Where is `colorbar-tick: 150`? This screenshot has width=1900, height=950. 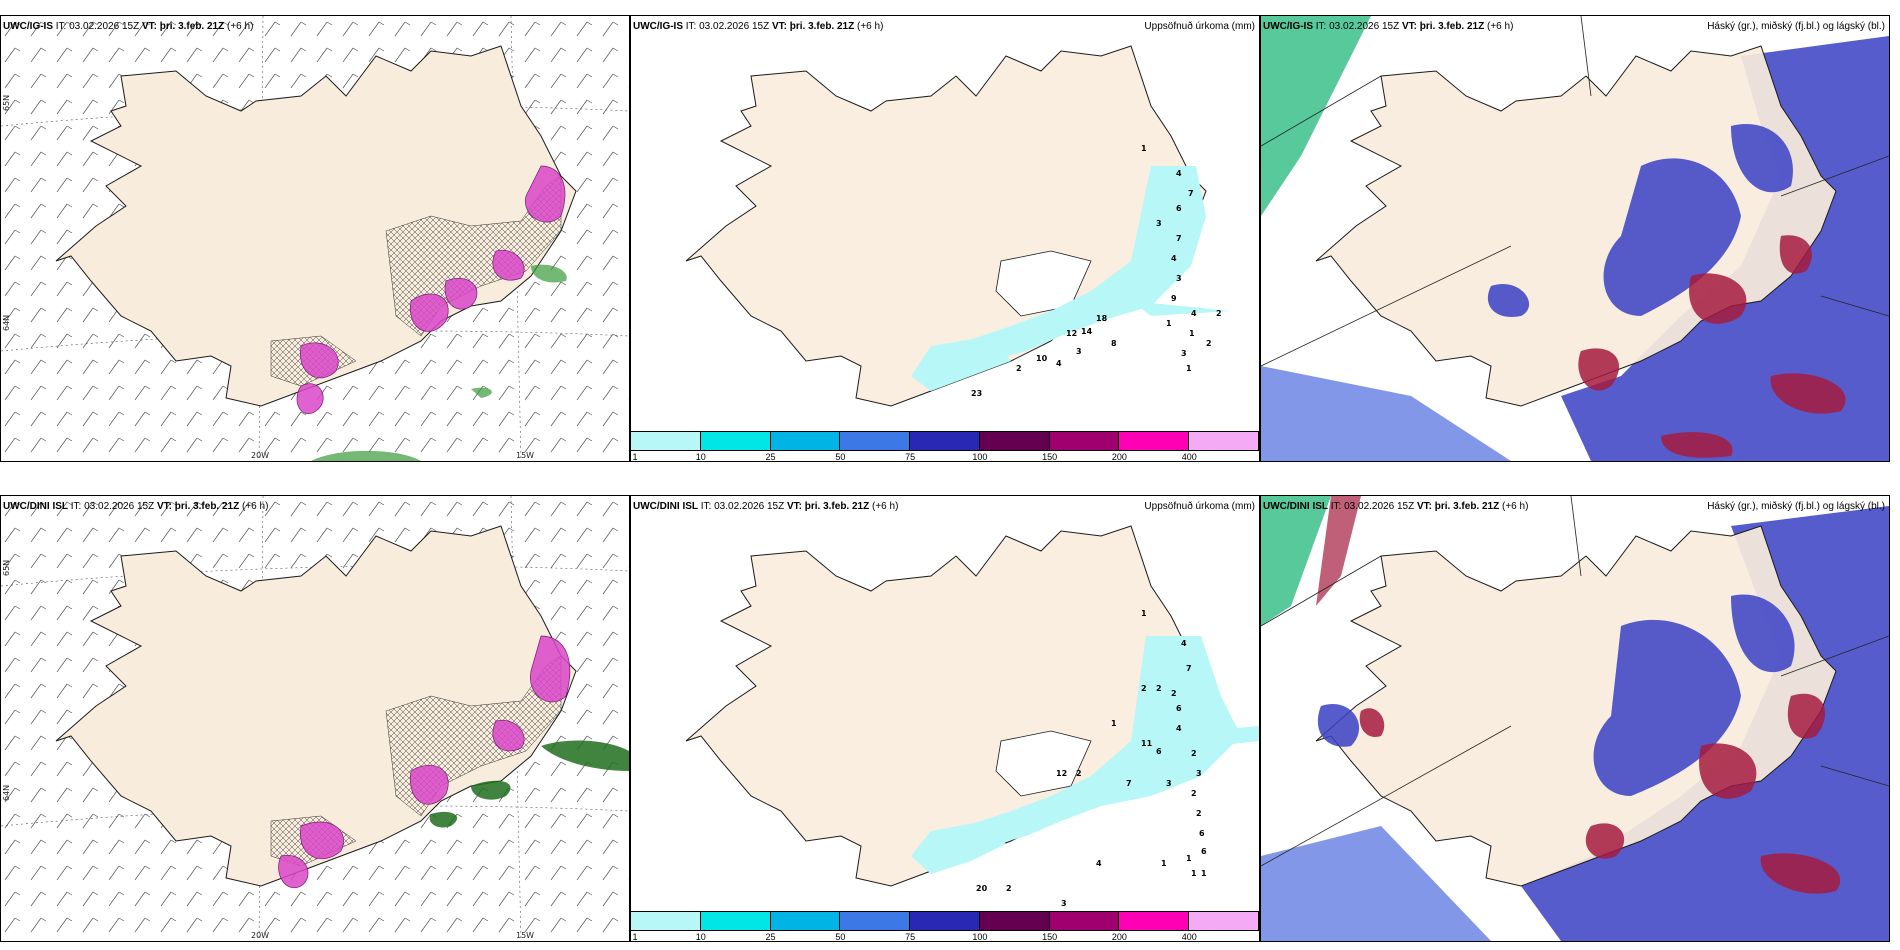 colorbar-tick: 150 is located at coordinates (1050, 937).